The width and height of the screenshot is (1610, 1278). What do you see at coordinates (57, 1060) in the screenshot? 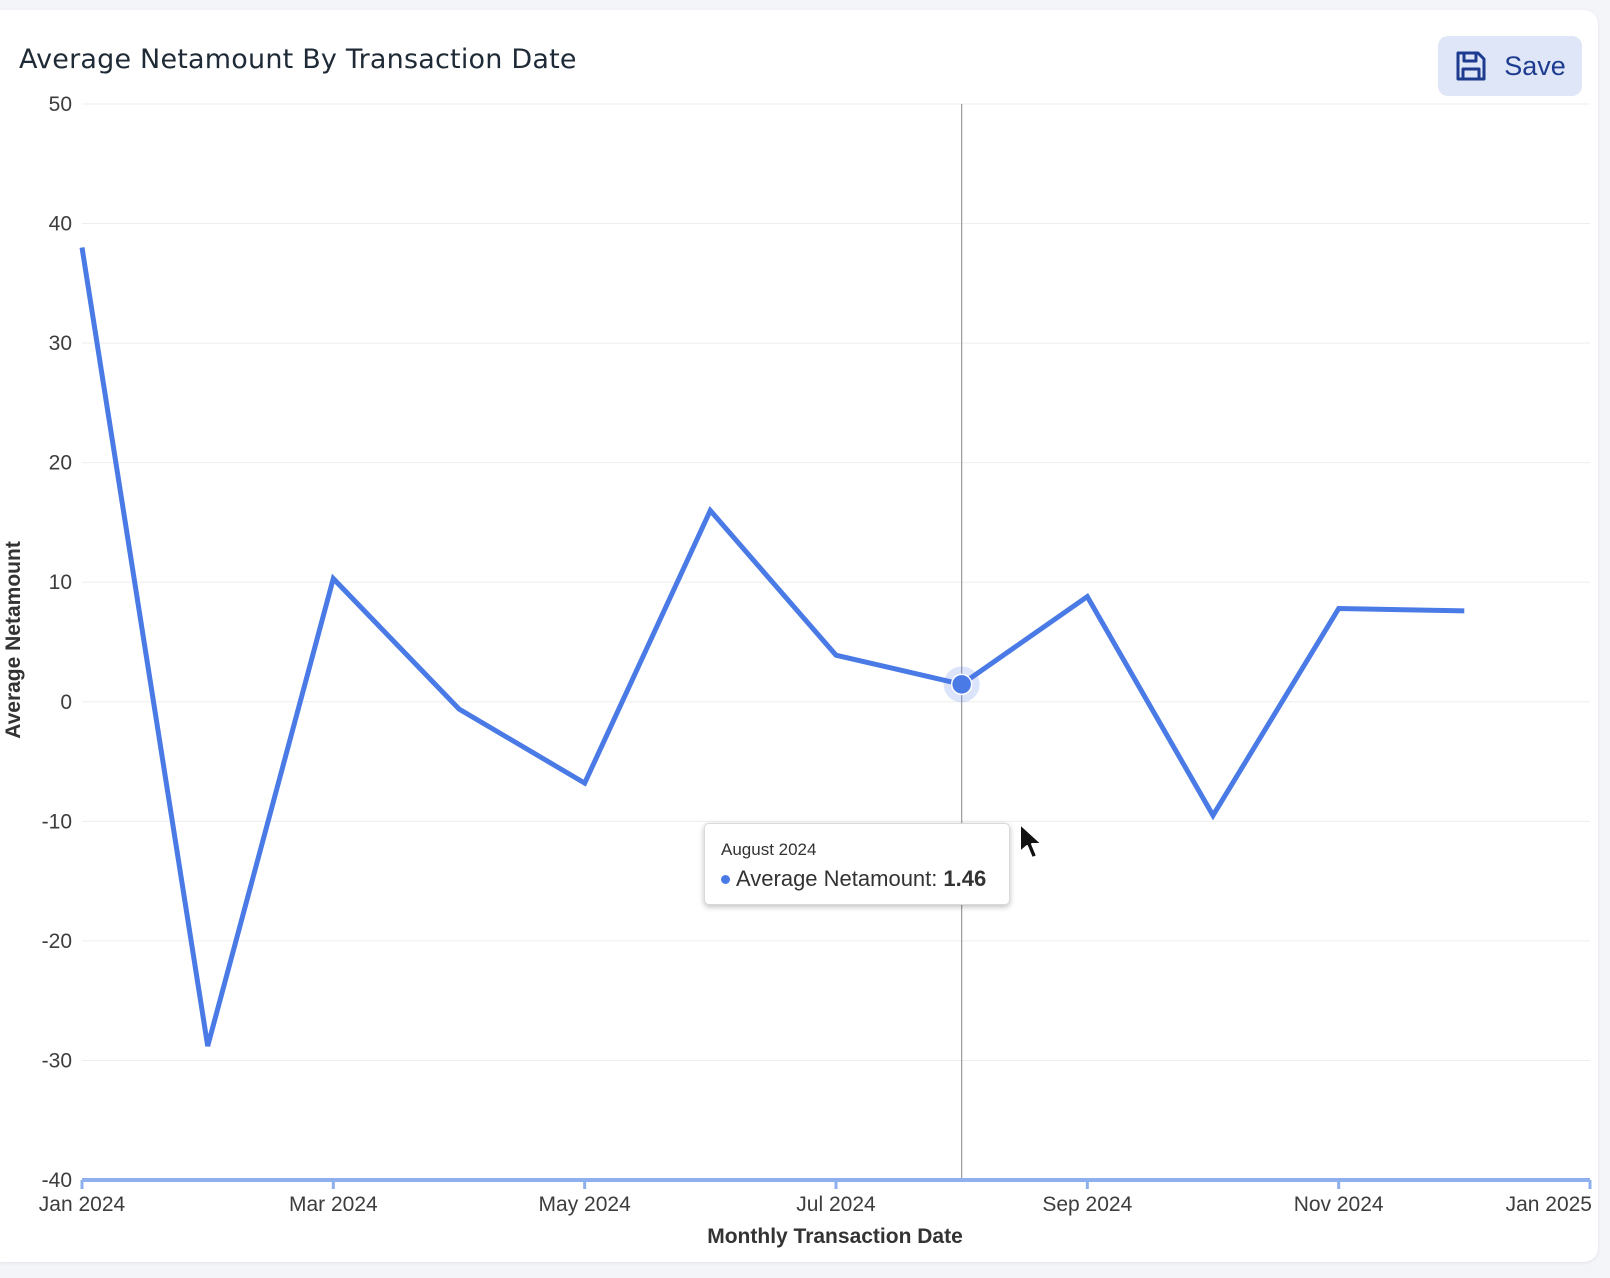
I see `y-tick-label: -30` at bounding box center [57, 1060].